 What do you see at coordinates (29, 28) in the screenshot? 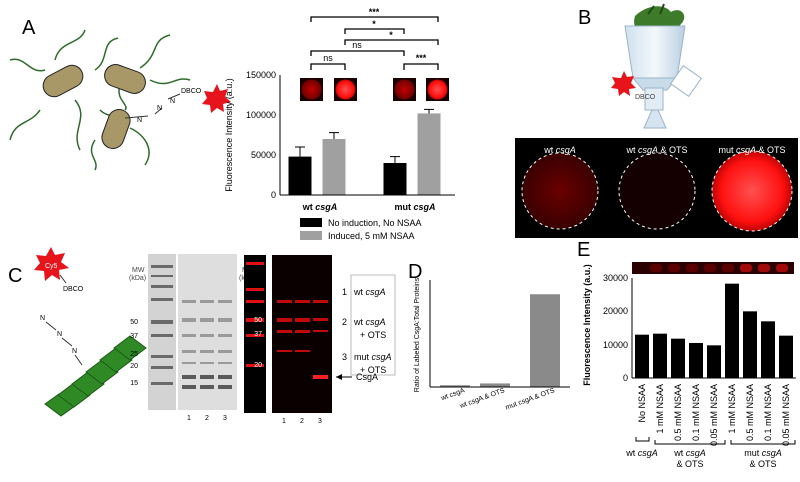
I see `panel-a-letter: A` at bounding box center [29, 28].